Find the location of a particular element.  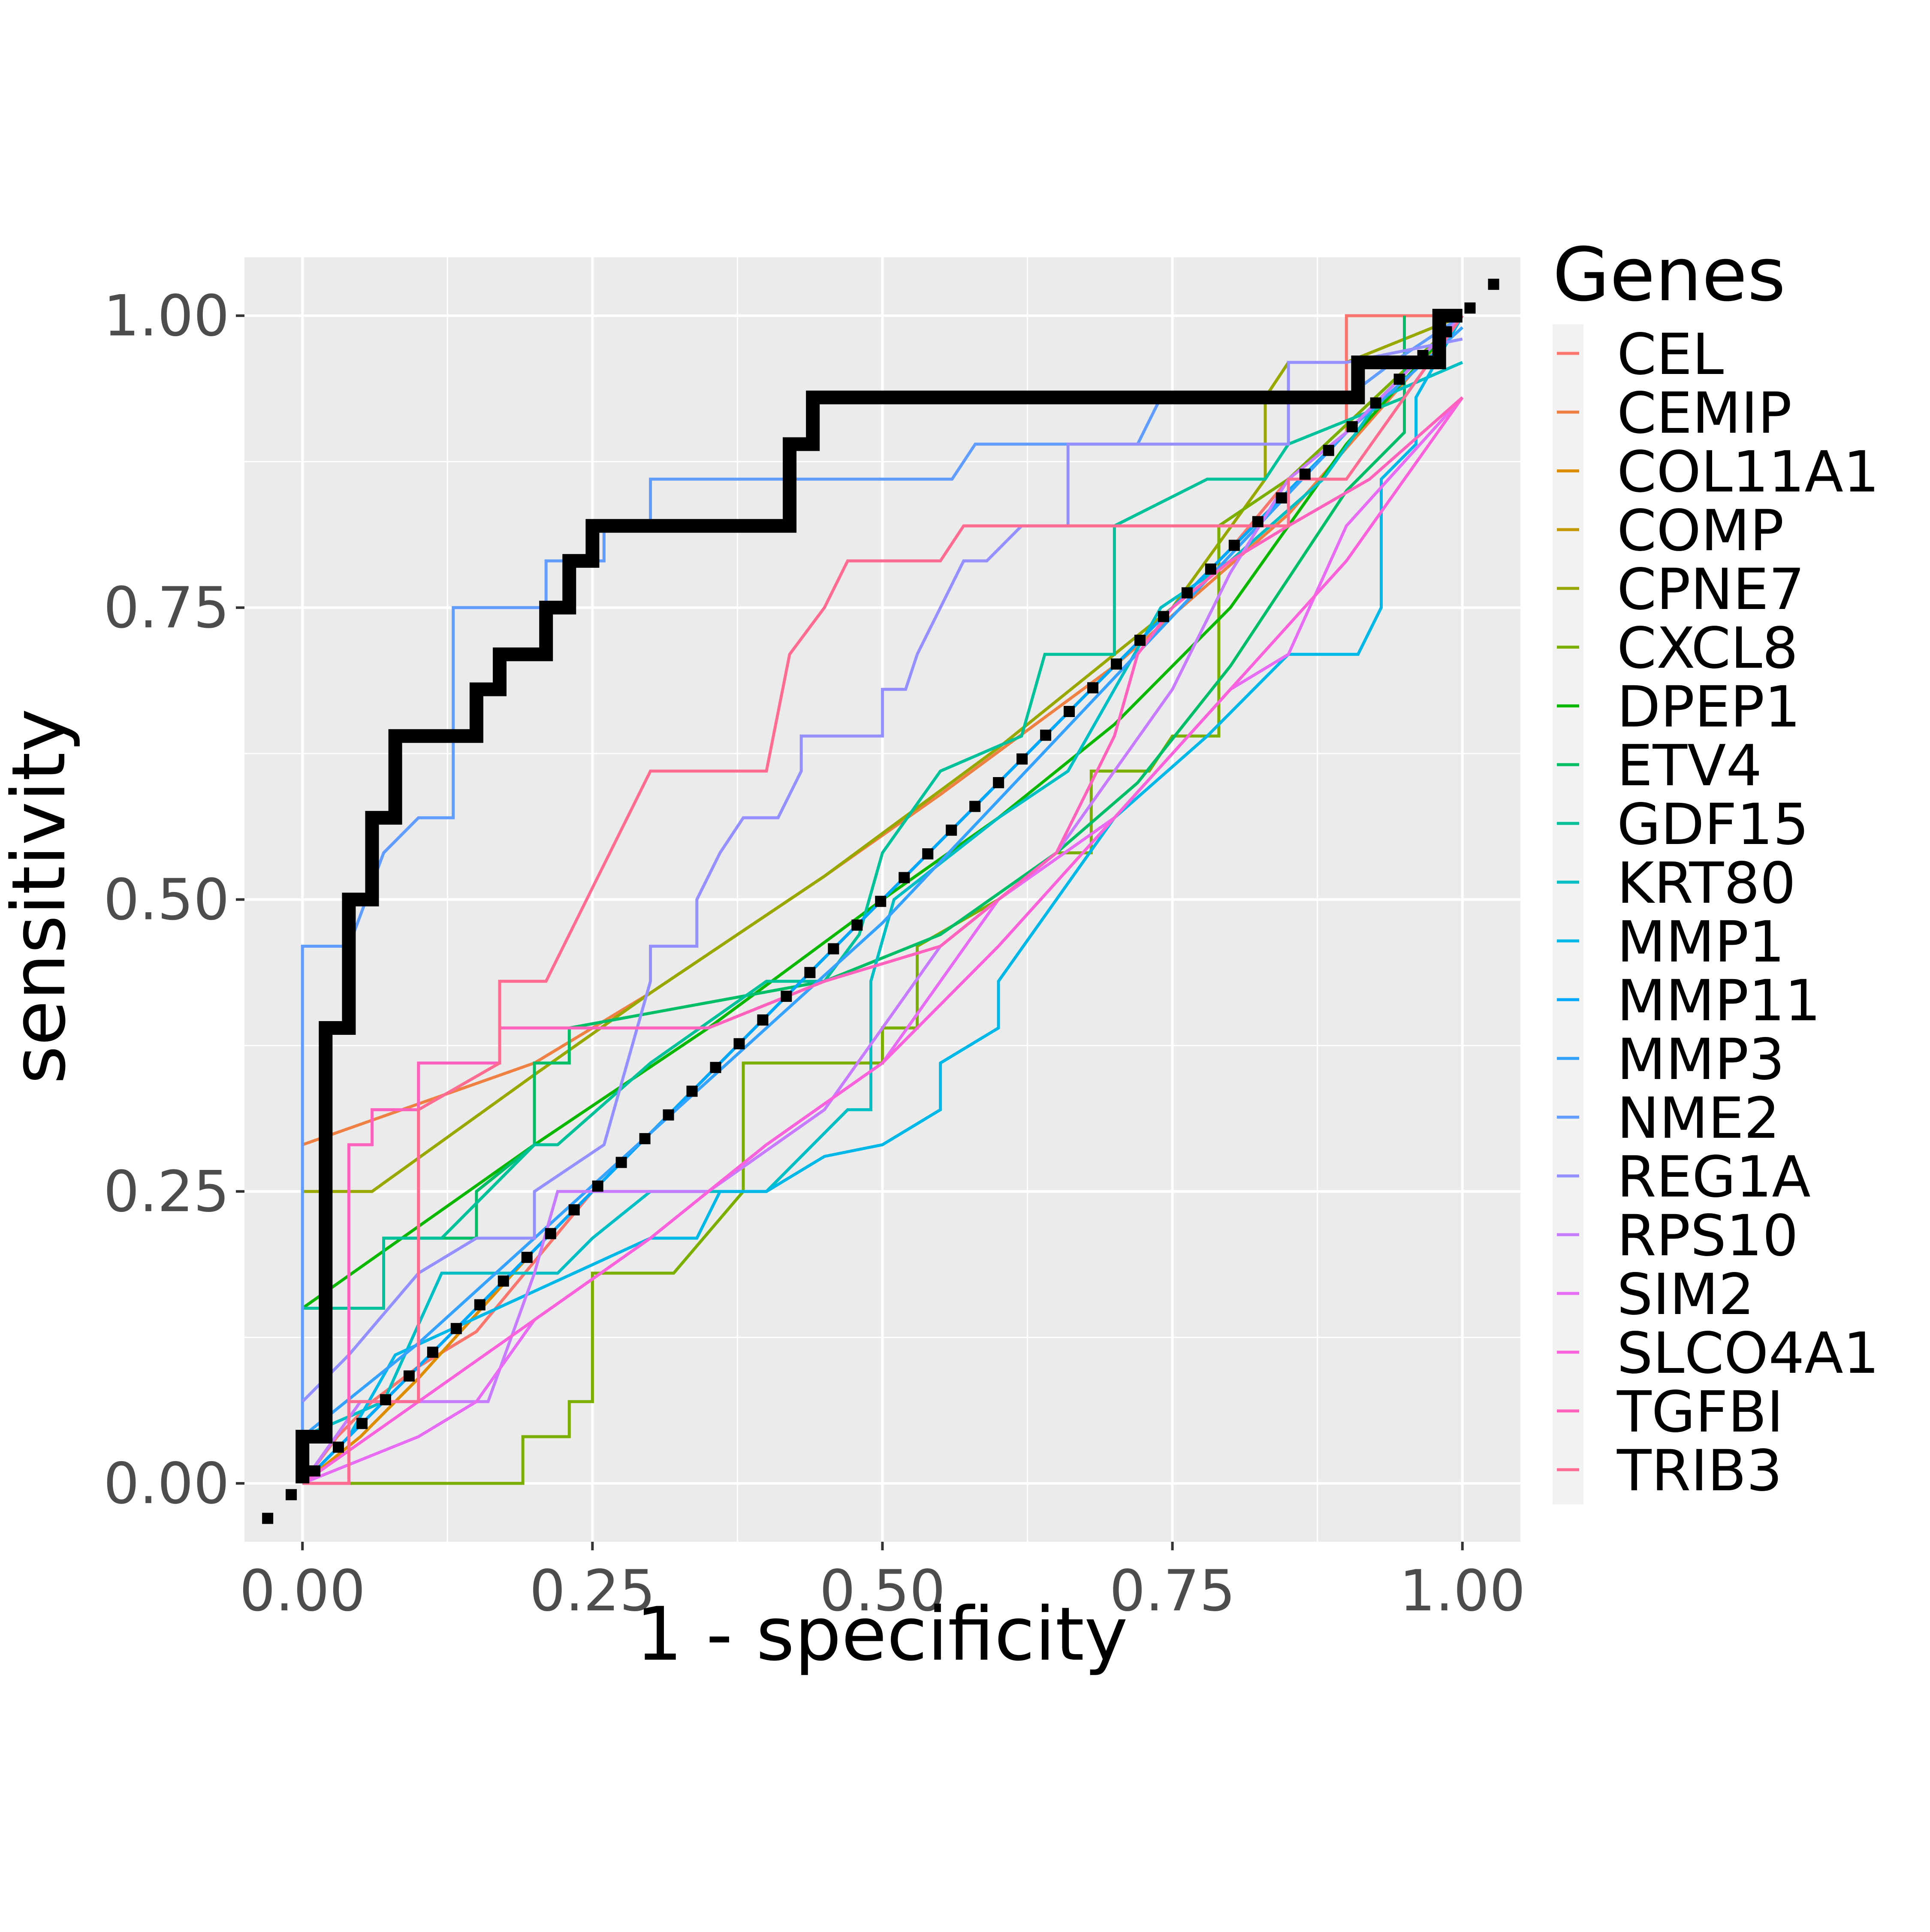

y-tick-label: 0.50 is located at coordinates (166, 900).